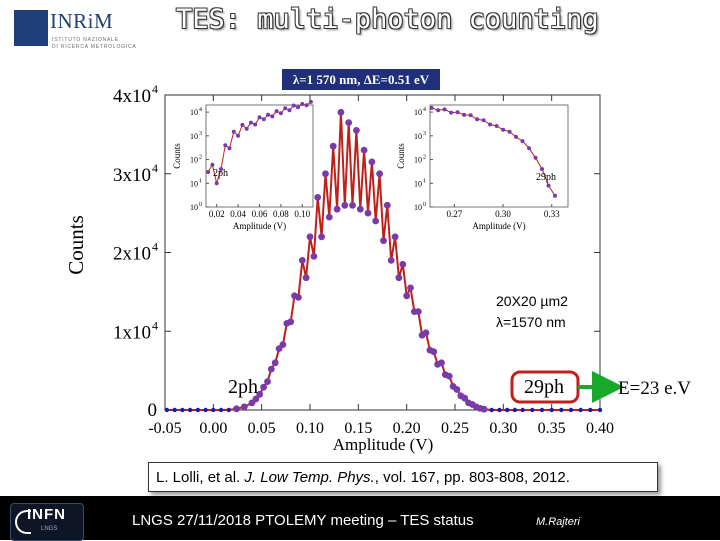 The height and width of the screenshot is (541, 720). I want to click on inset-x-tick-label: 0.10, so click(302, 214).